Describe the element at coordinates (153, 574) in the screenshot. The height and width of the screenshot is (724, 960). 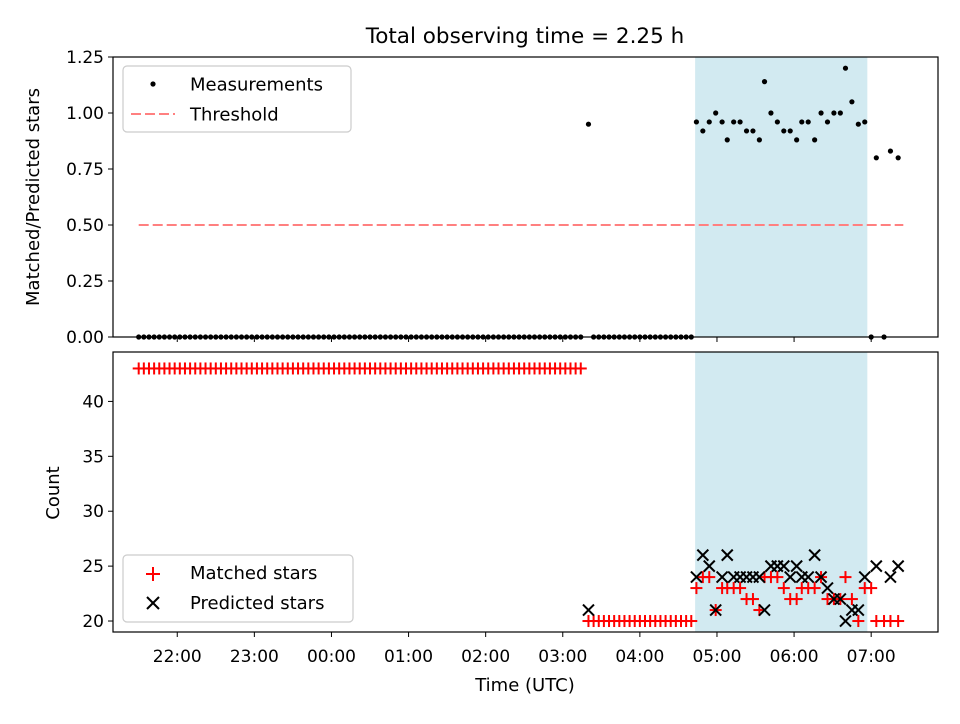
I see `legend-matched-marker` at that location.